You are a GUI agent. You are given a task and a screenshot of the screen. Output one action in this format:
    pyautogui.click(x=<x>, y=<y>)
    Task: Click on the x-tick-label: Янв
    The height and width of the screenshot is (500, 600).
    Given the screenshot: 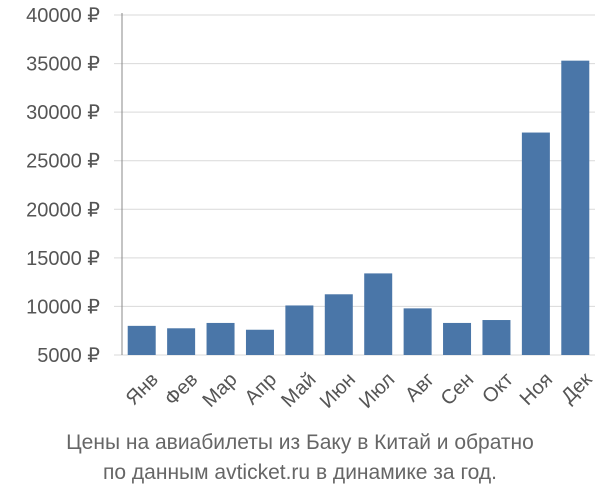 What is the action you would take?
    pyautogui.click(x=142, y=389)
    